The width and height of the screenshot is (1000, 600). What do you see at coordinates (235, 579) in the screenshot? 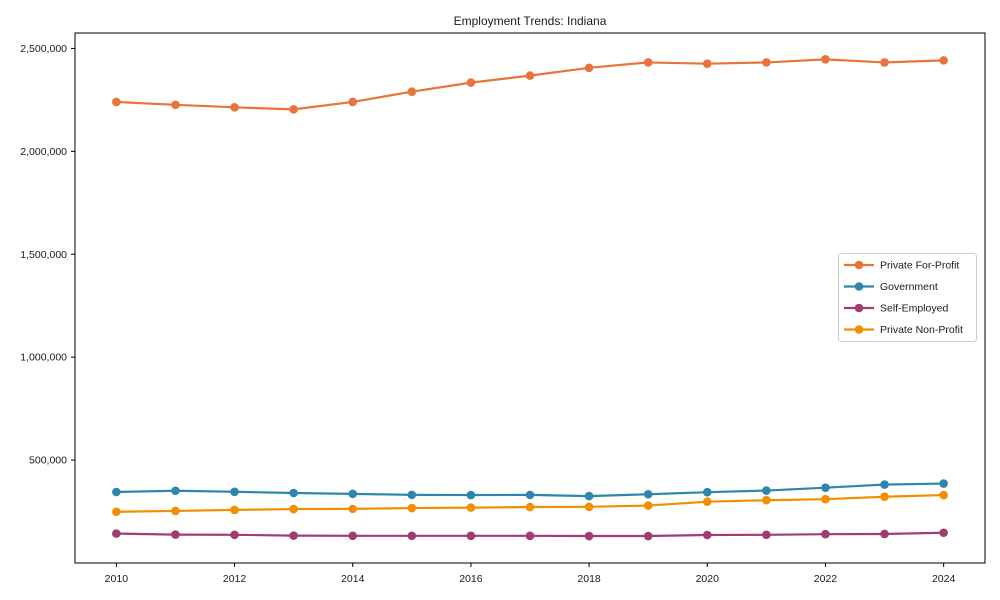
I see `x-tick-label: 2012` at bounding box center [235, 579].